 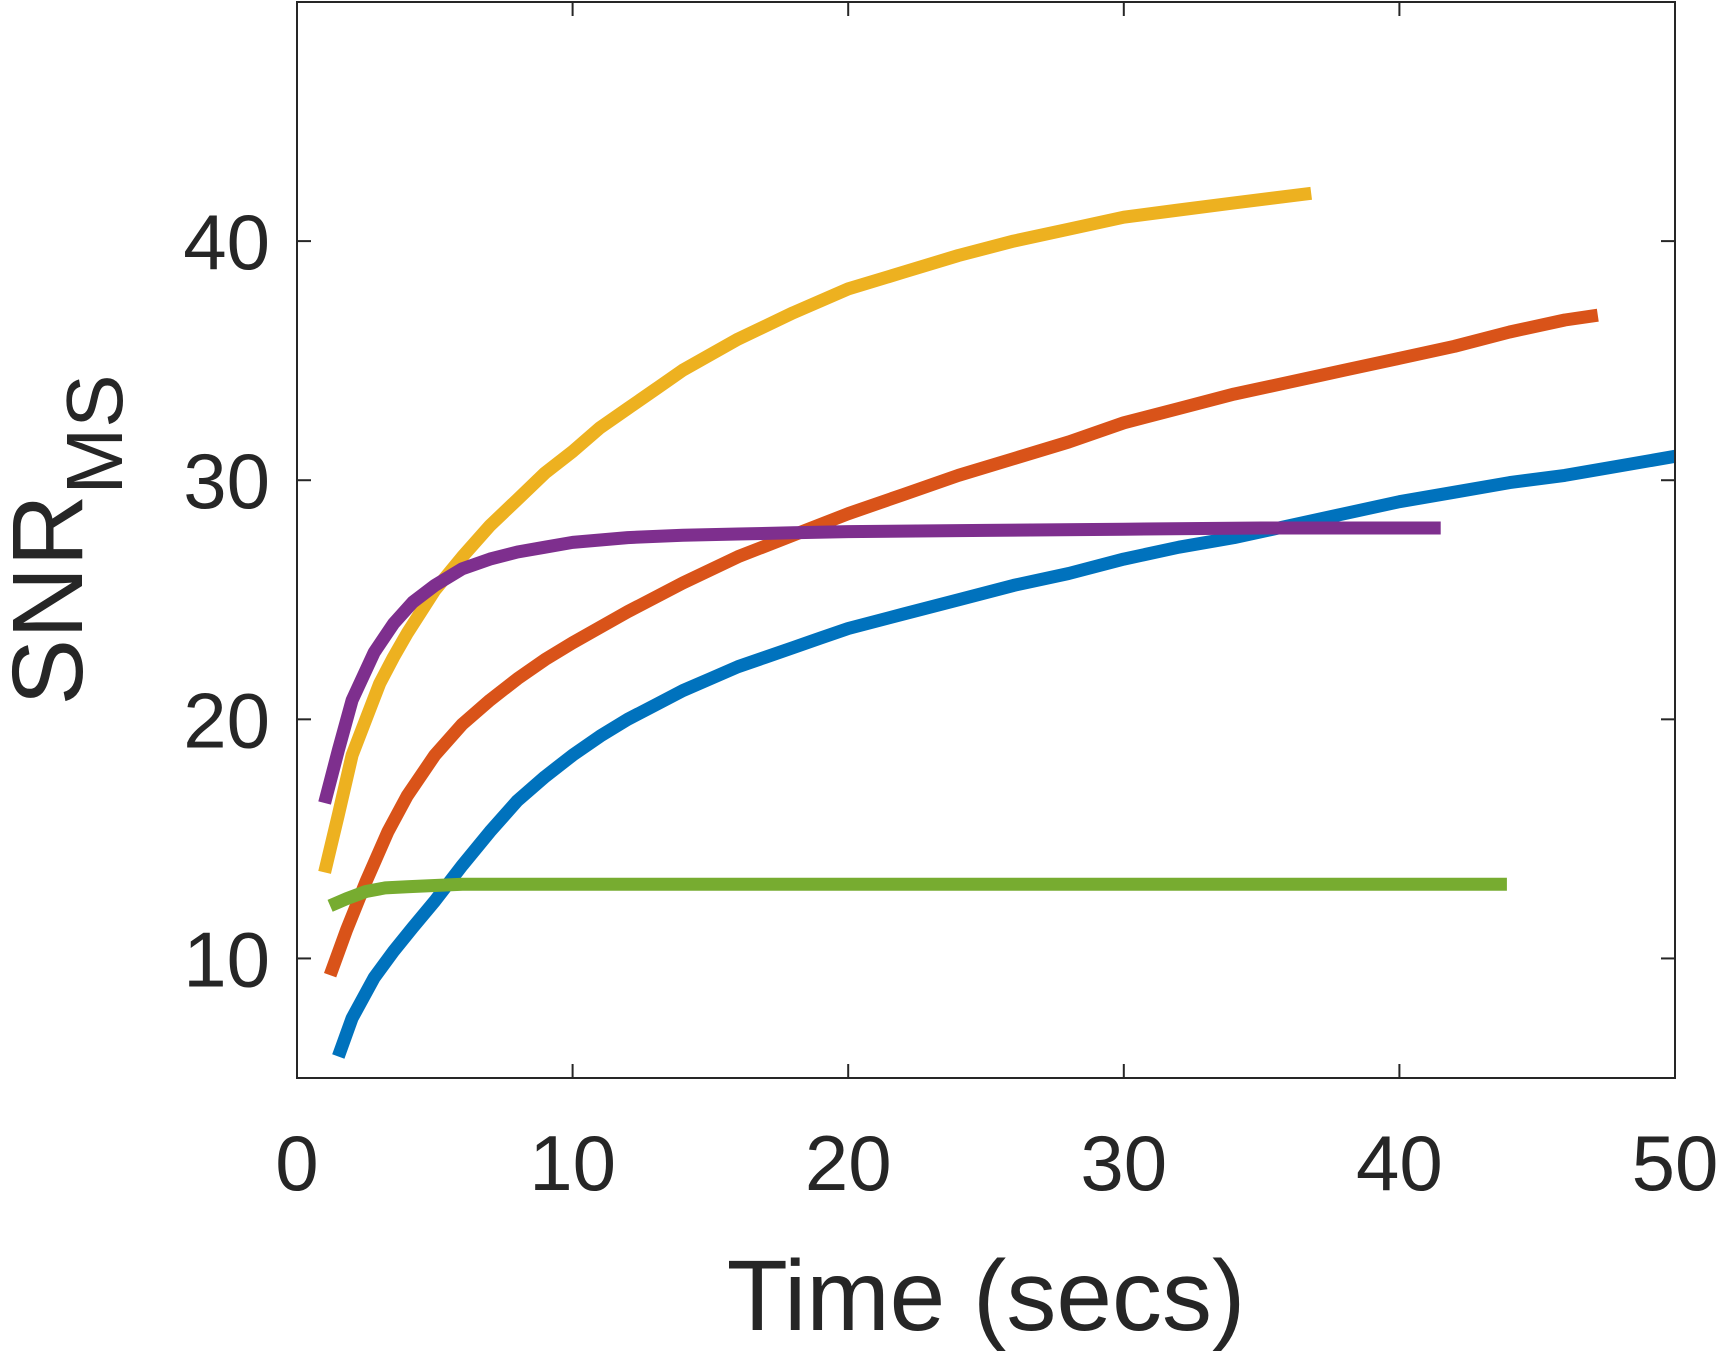 What do you see at coordinates (226, 481) in the screenshot?
I see `y-tick-label-30: 30` at bounding box center [226, 481].